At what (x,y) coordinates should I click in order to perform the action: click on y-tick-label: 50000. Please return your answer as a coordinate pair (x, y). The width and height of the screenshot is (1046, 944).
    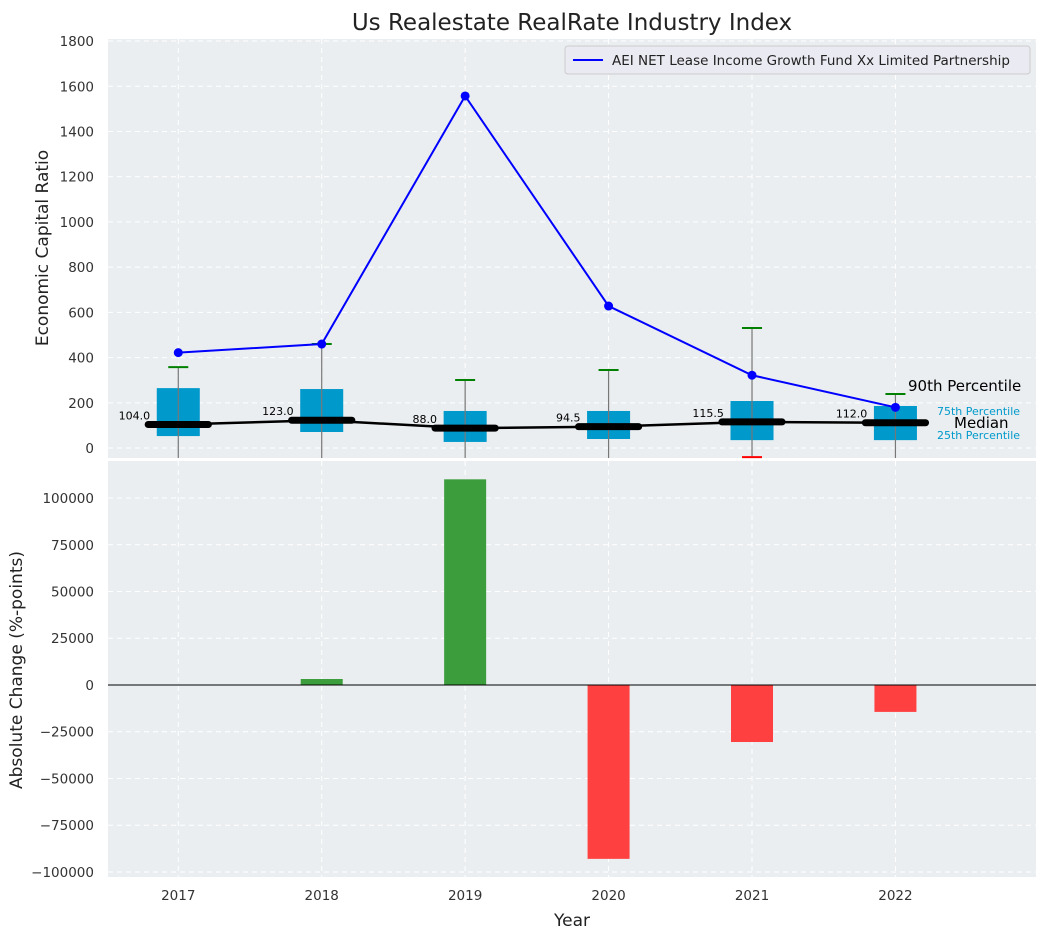
    Looking at the image, I should click on (72, 593).